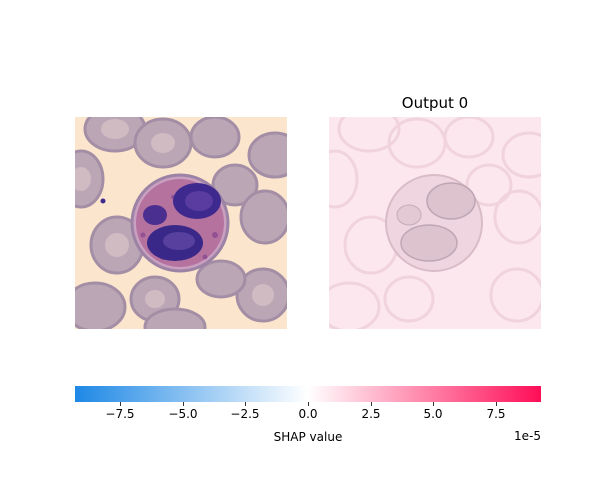  I want to click on colorbar-offset-text: 1e-5, so click(527, 436).